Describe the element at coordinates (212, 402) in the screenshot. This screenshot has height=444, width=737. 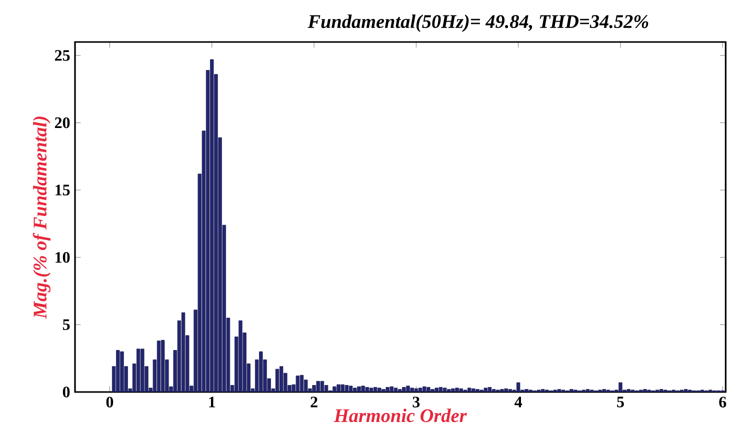
I see `x-tick-label: 1` at that location.